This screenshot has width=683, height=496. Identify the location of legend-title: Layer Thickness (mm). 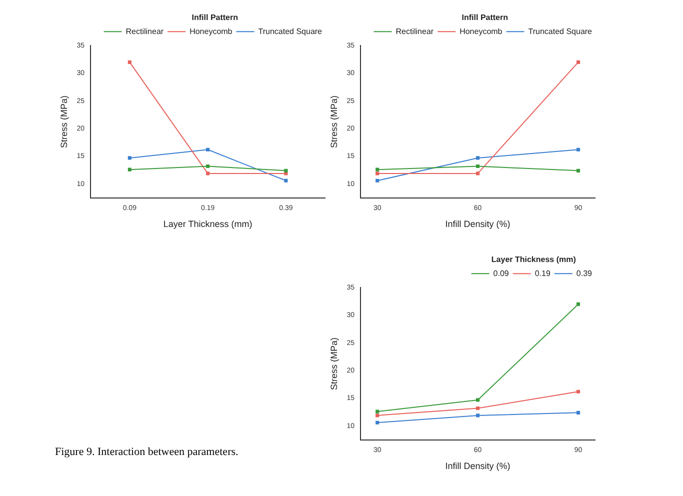
(533, 259).